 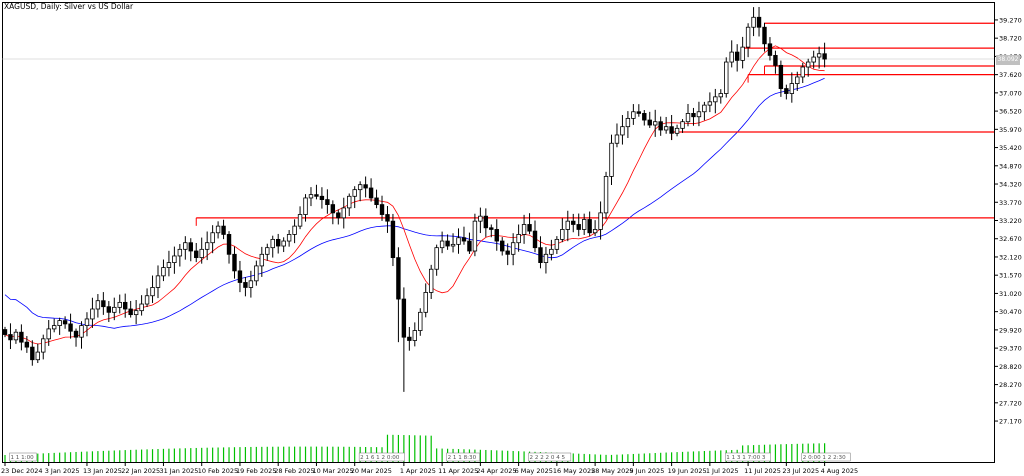 What do you see at coordinates (1010, 166) in the screenshot?
I see `y-tick-label: 34.870` at bounding box center [1010, 166].